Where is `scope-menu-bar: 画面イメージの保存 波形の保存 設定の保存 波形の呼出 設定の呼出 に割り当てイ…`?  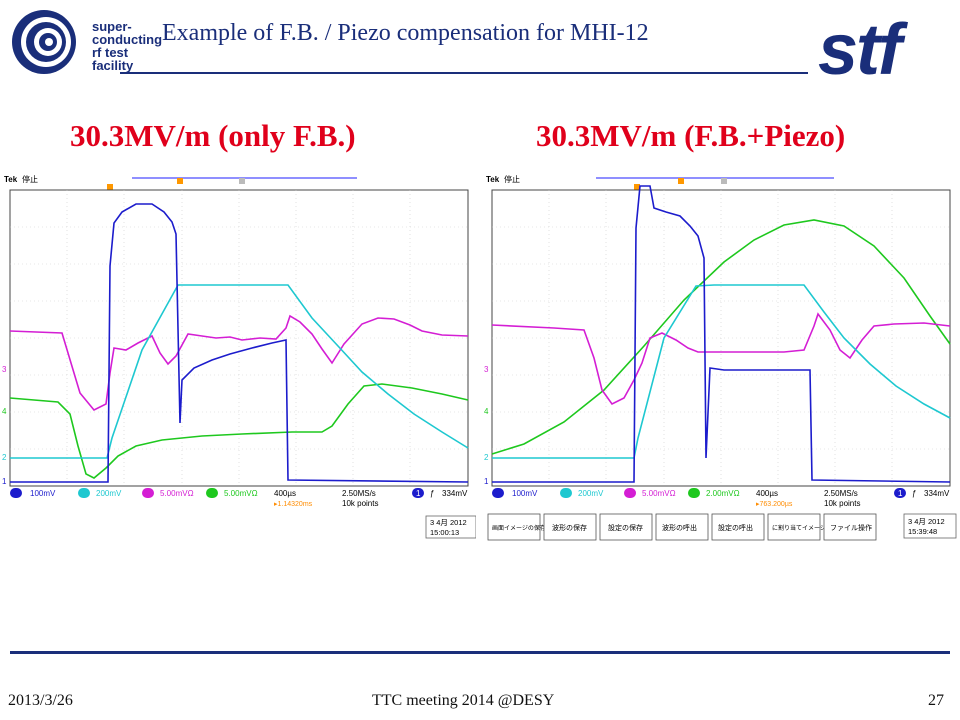 scope-menu-bar: 画面イメージの保存 波形の保存 設定の保存 波形の呼出 設定の呼出 に割り当てイ… is located at coordinates (682, 527).